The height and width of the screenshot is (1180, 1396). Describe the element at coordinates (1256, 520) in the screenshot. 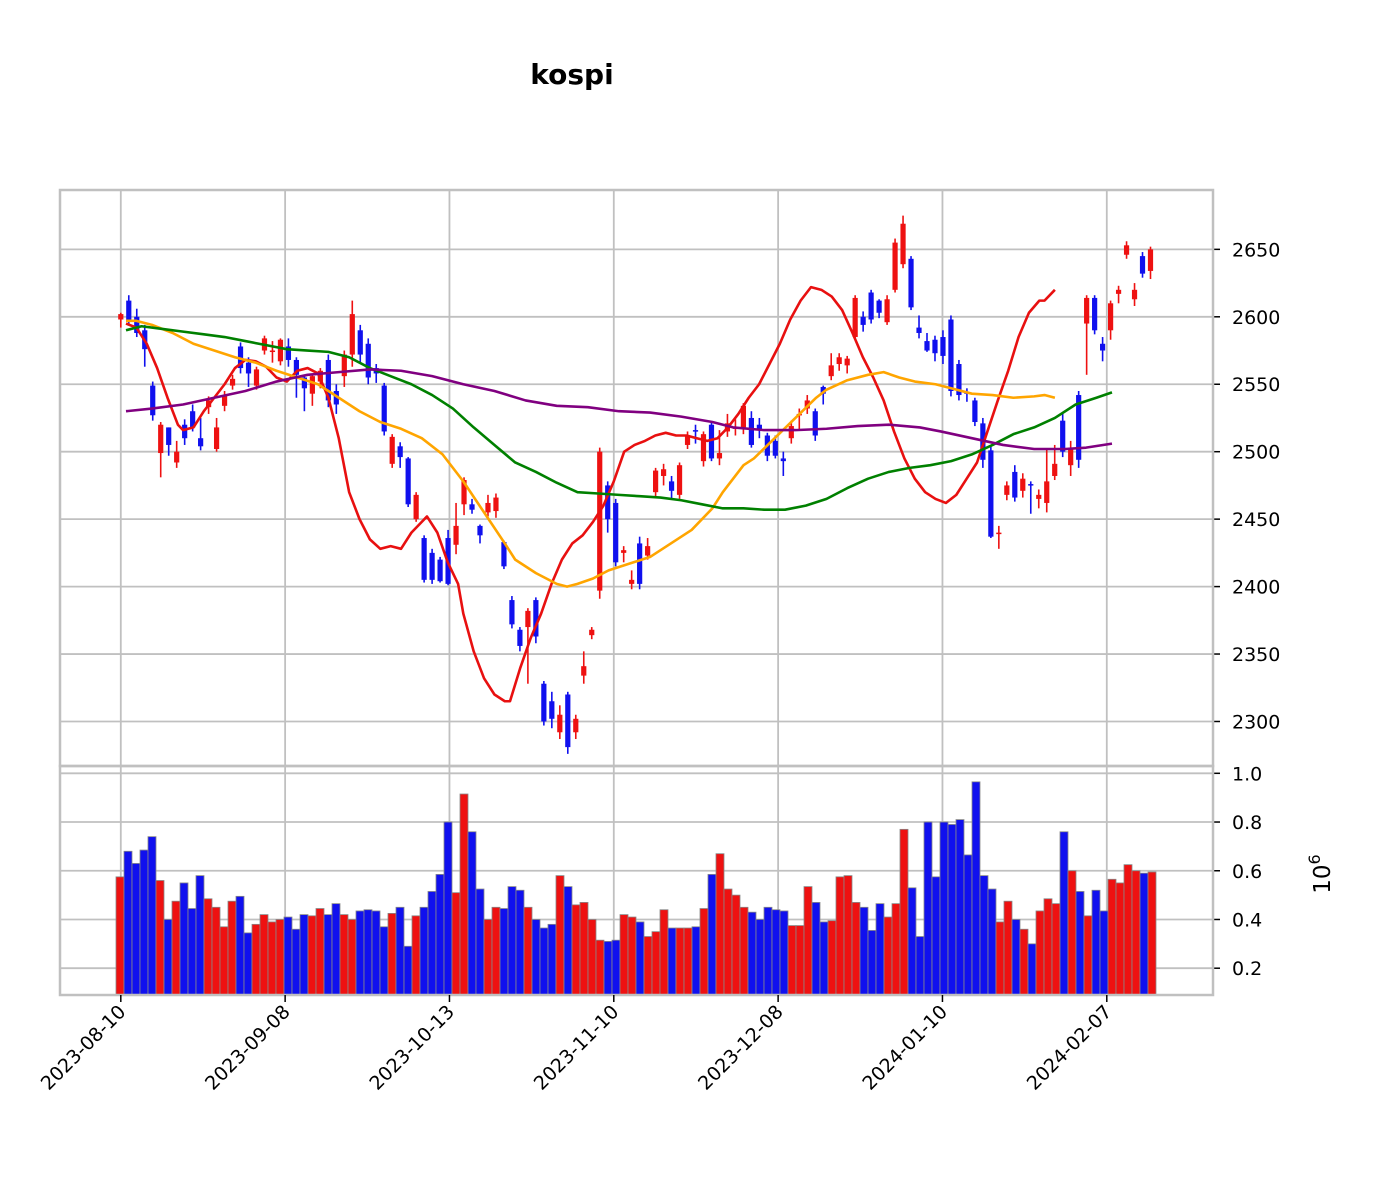

I see `price-tick-label: 2450` at that location.